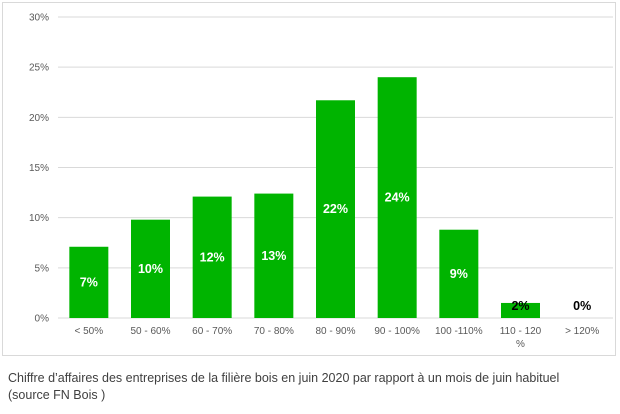 This screenshot has width=620, height=414. I want to click on data-label: 9%, so click(459, 274).